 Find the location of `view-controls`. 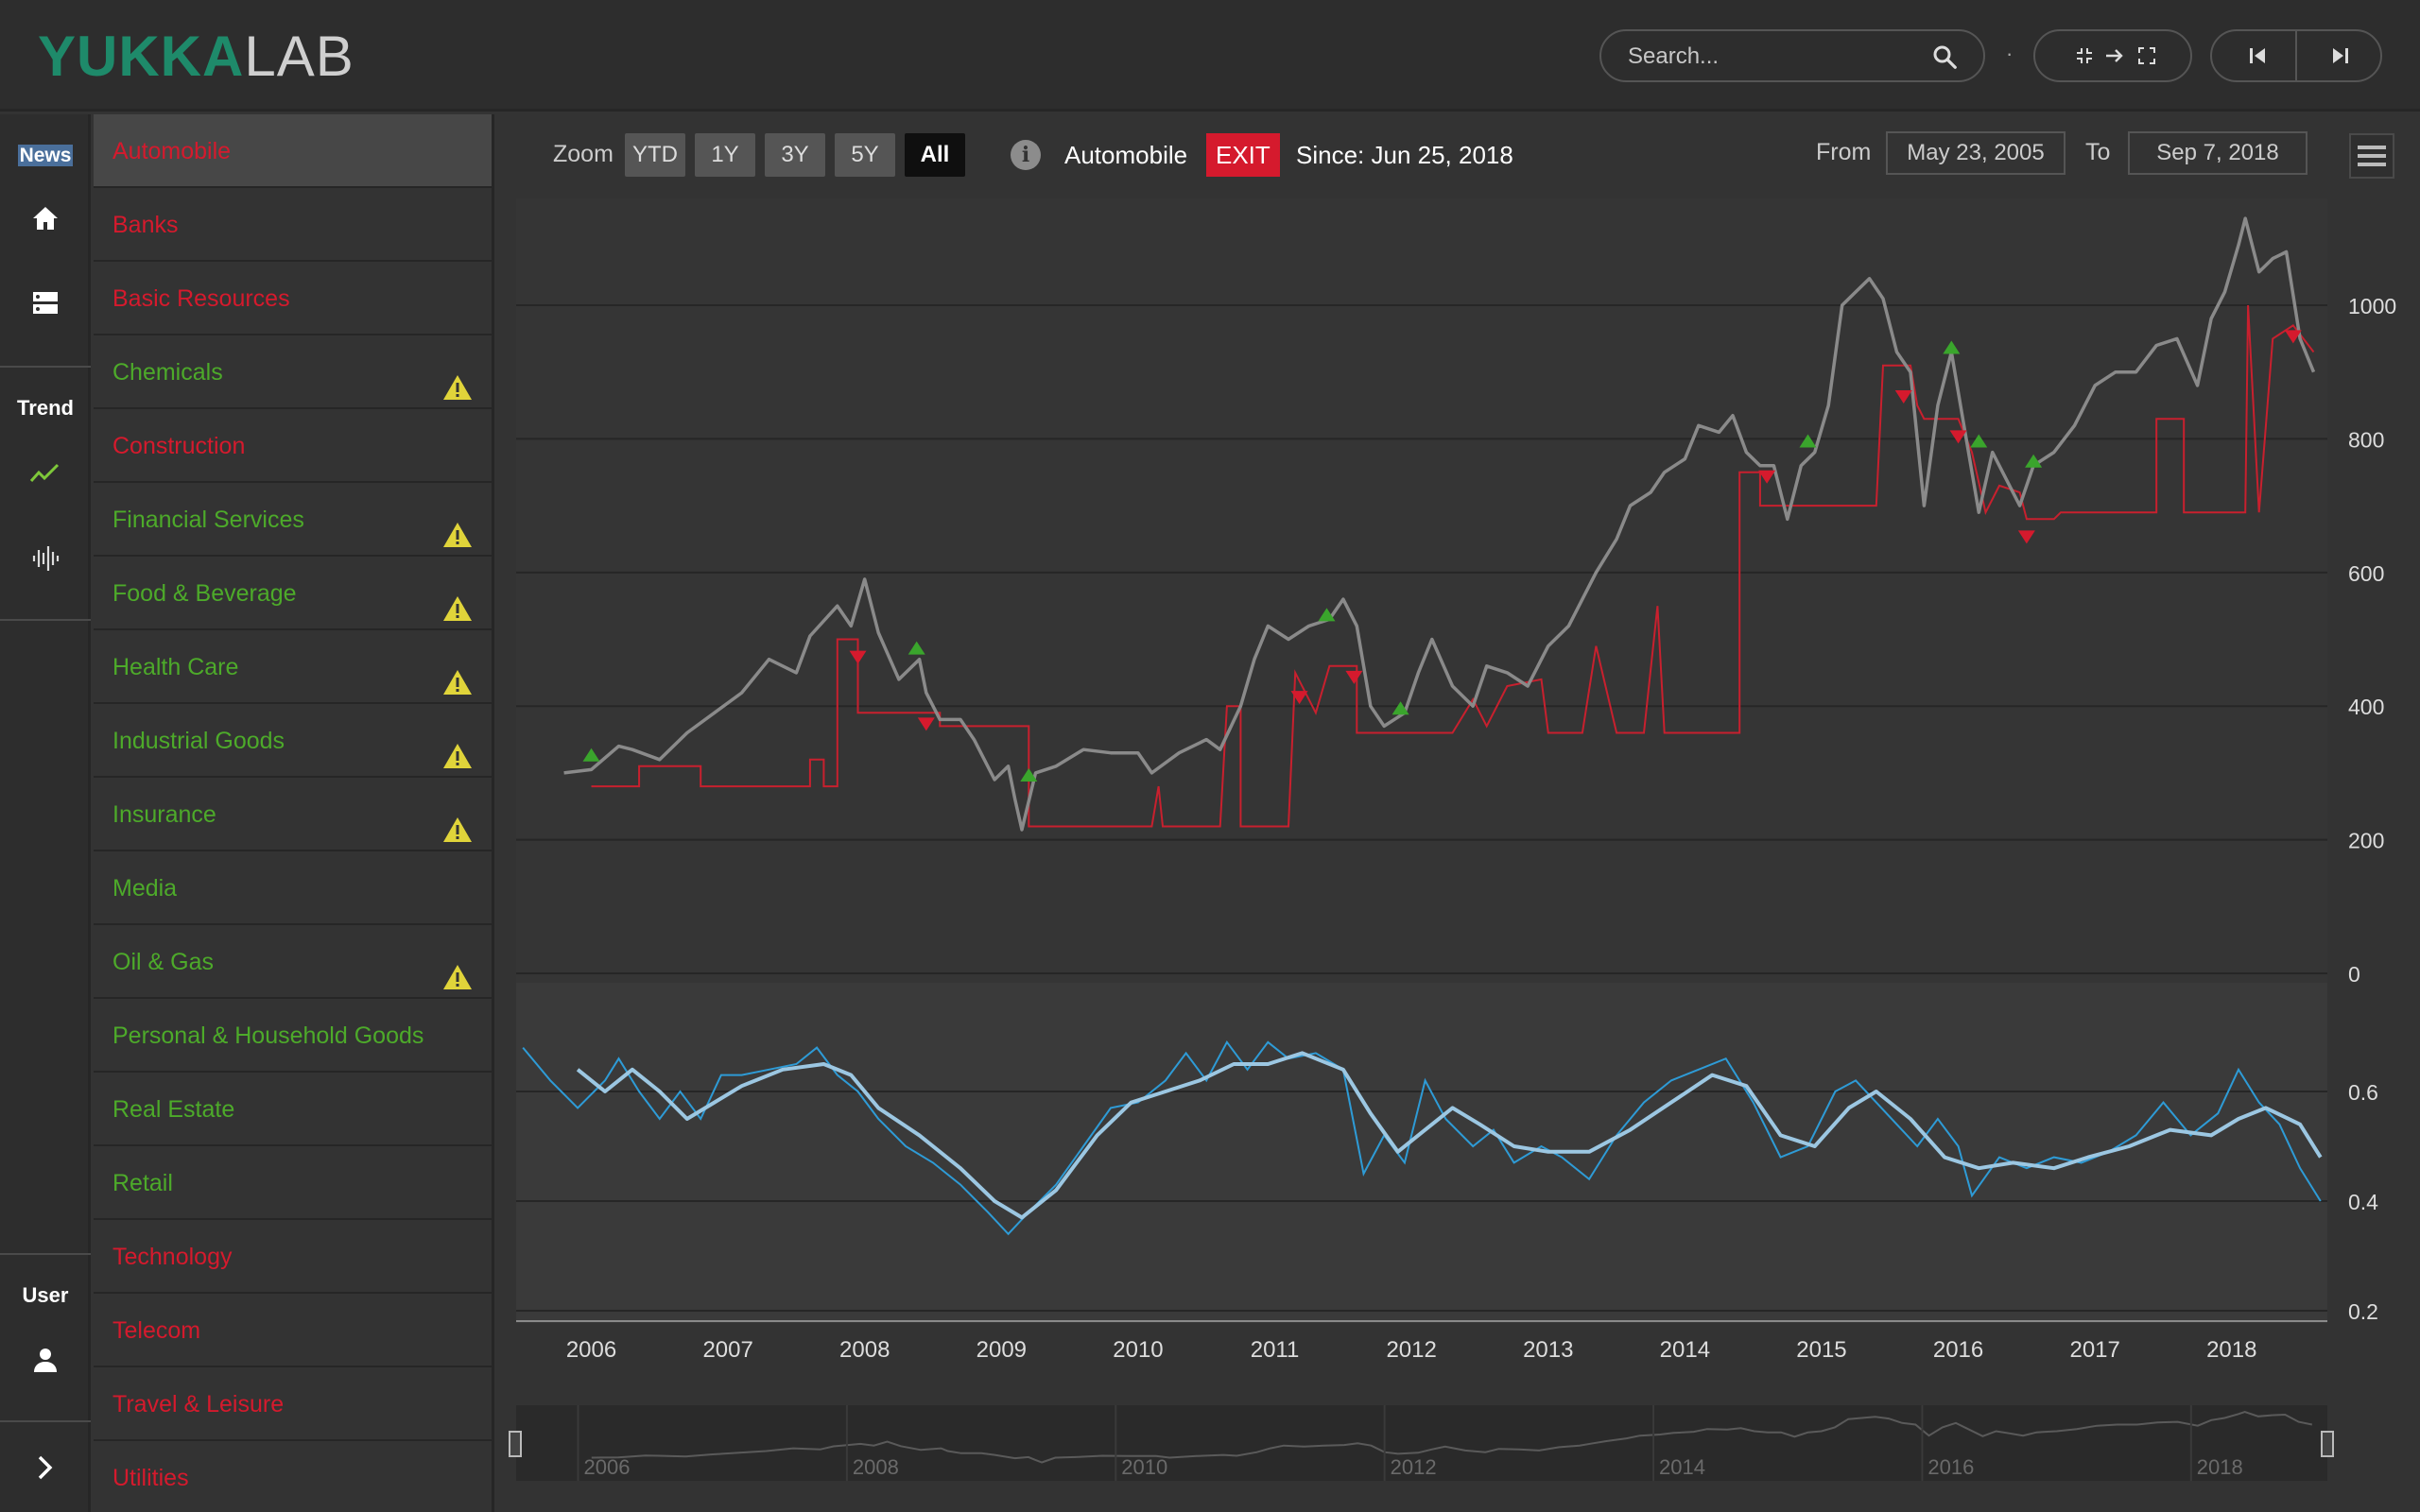

view-controls is located at coordinates (2112, 55).